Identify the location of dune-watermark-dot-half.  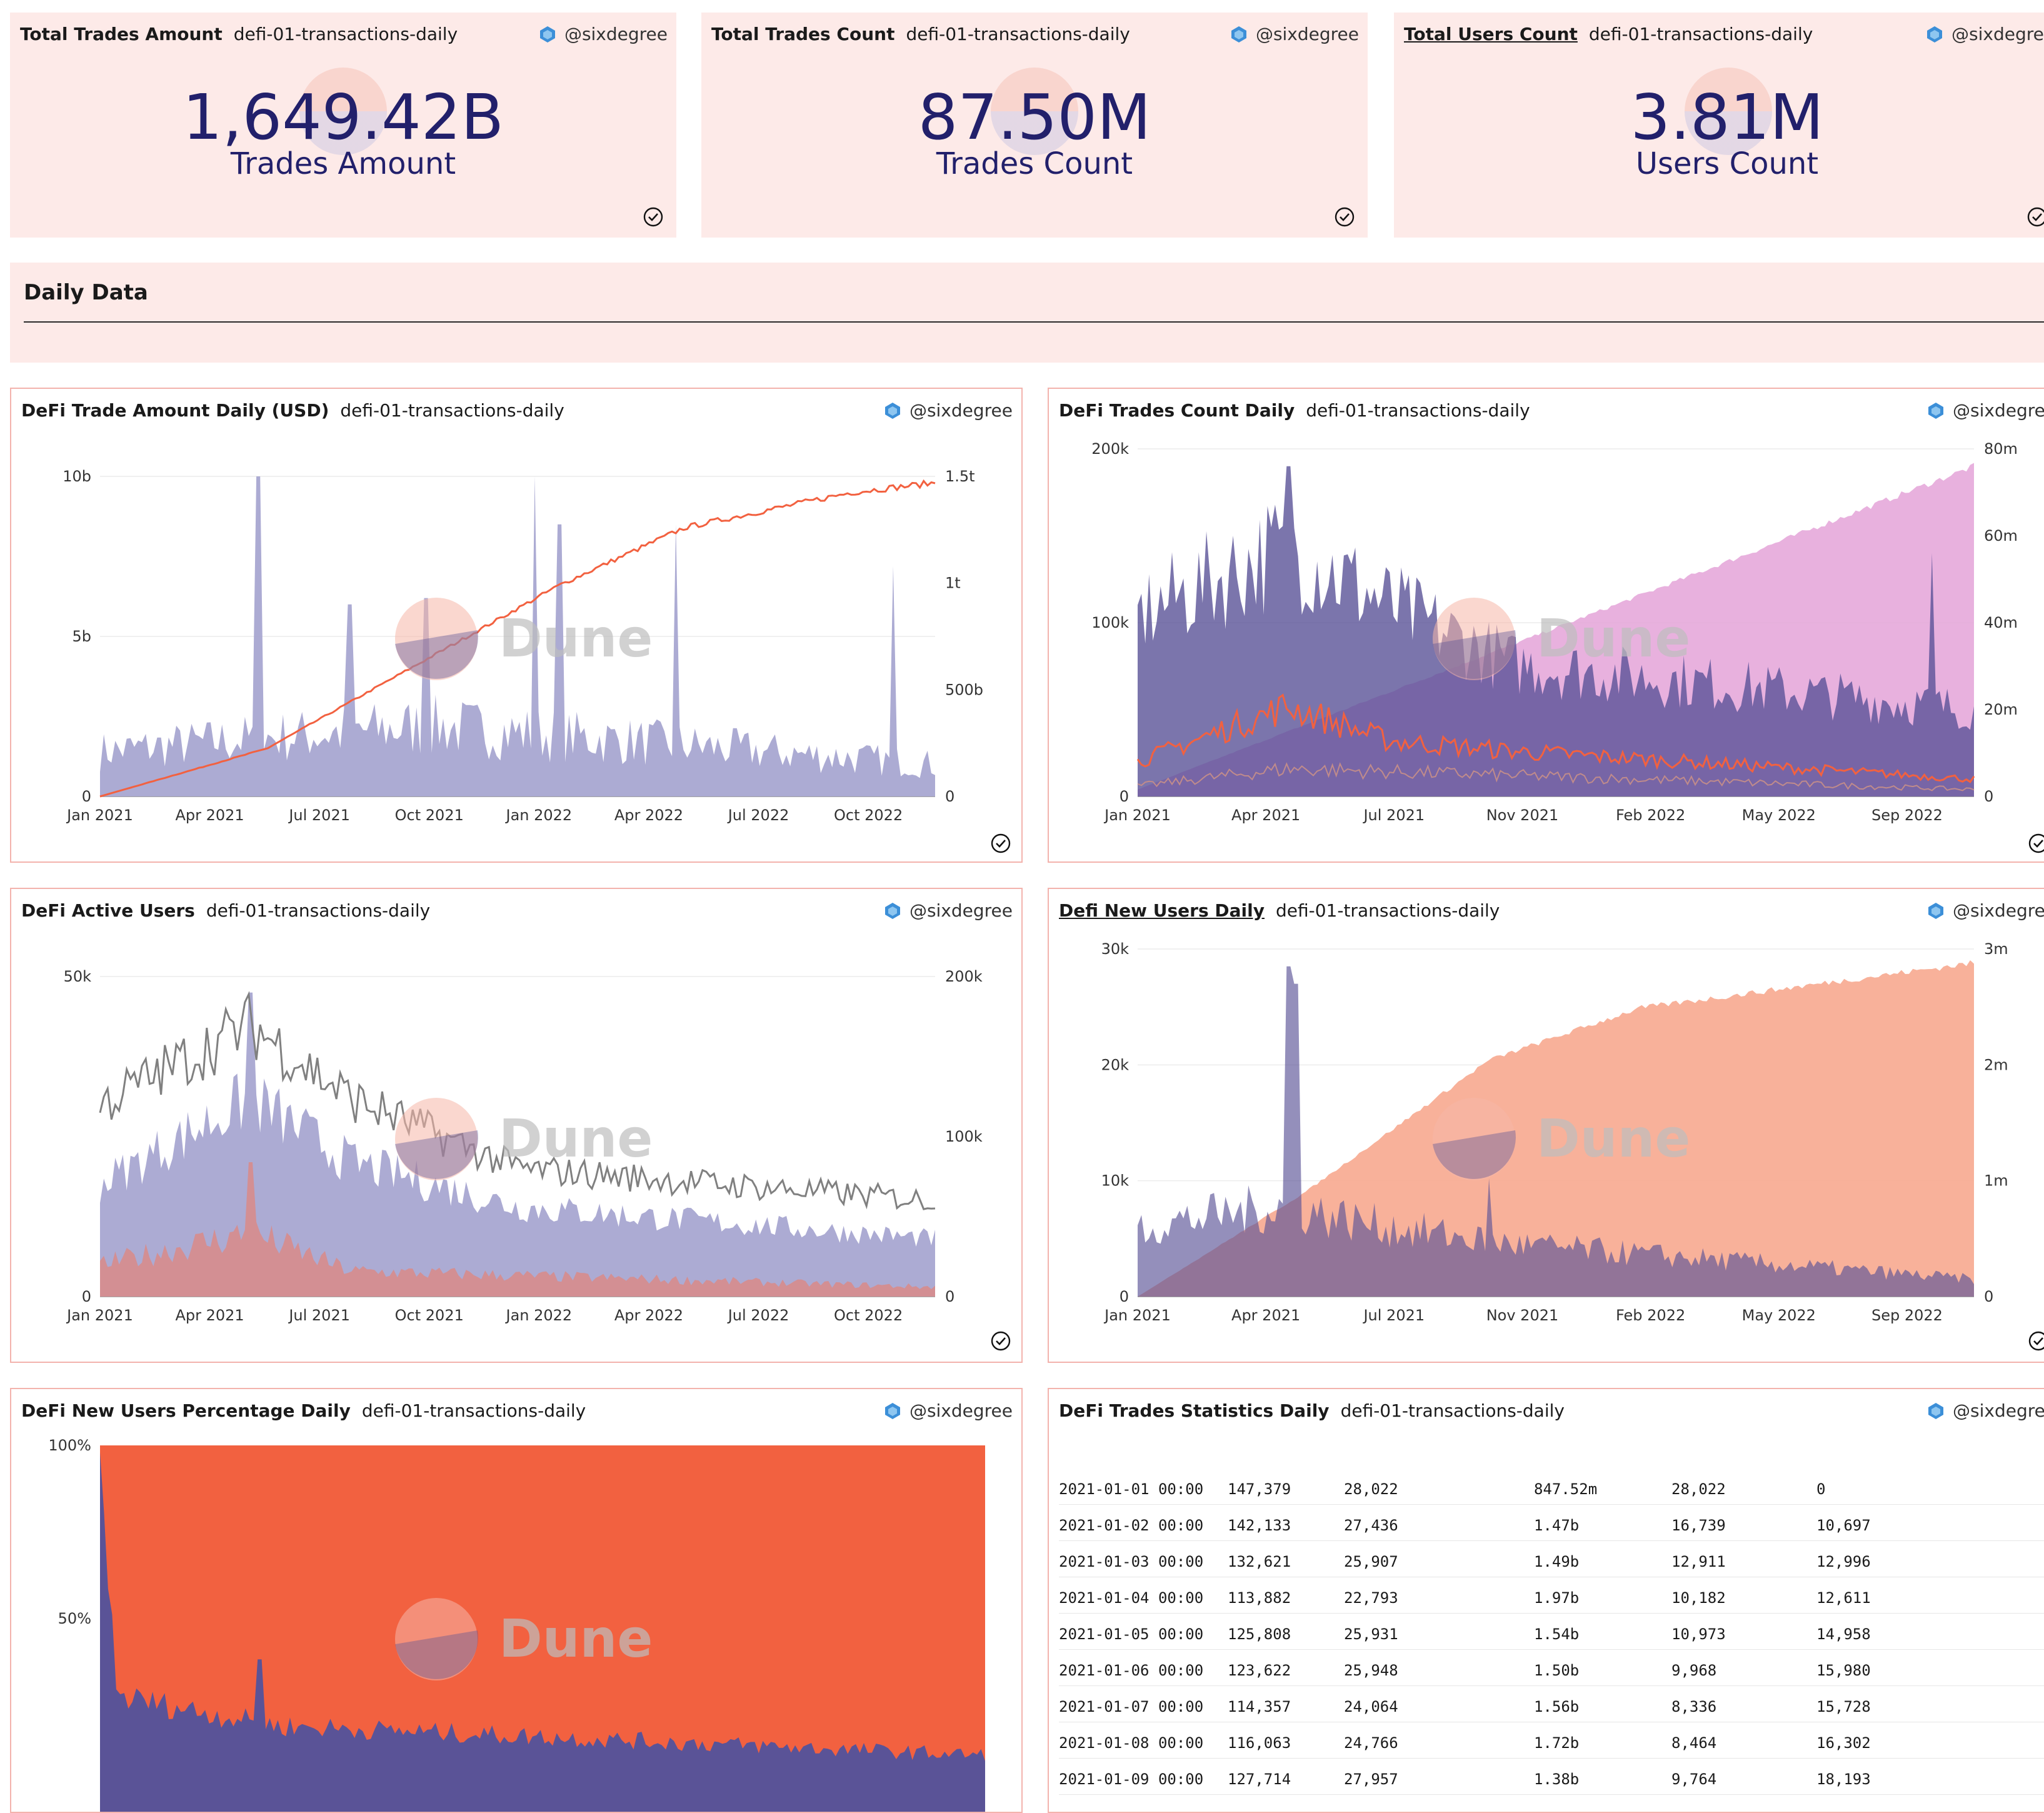
(436, 654).